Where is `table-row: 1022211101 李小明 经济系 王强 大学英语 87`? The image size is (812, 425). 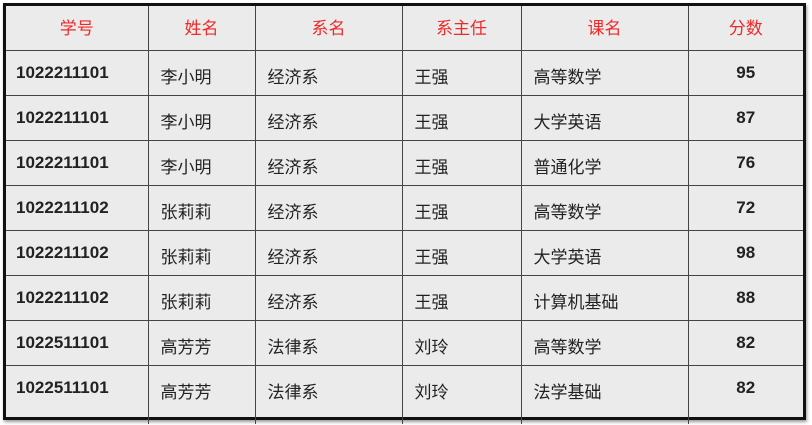 table-row: 1022211101 李小明 经济系 王强 大学英语 87 is located at coordinates (404, 118).